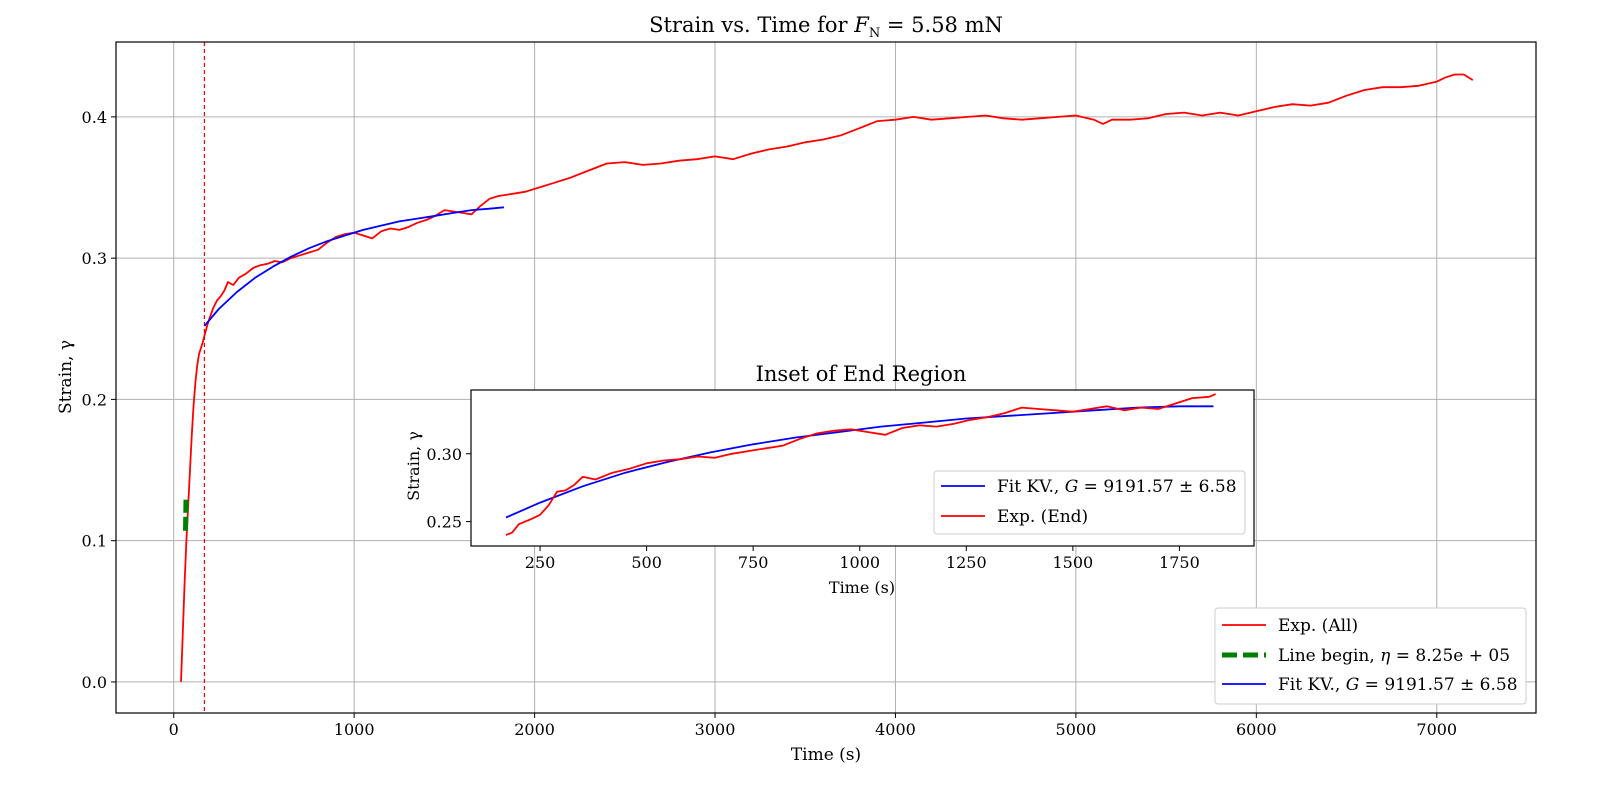 The image size is (1600, 795). What do you see at coordinates (1394, 656) in the screenshot?
I see `legend-label-line-begin: Line begin, η = 8.25e + 05` at bounding box center [1394, 656].